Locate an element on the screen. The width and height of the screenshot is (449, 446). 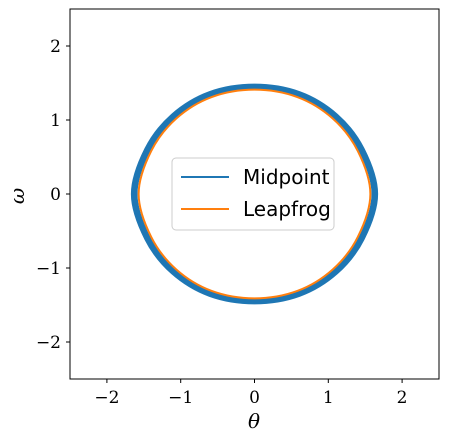
y-tick-label: −1 is located at coordinates (48, 269).